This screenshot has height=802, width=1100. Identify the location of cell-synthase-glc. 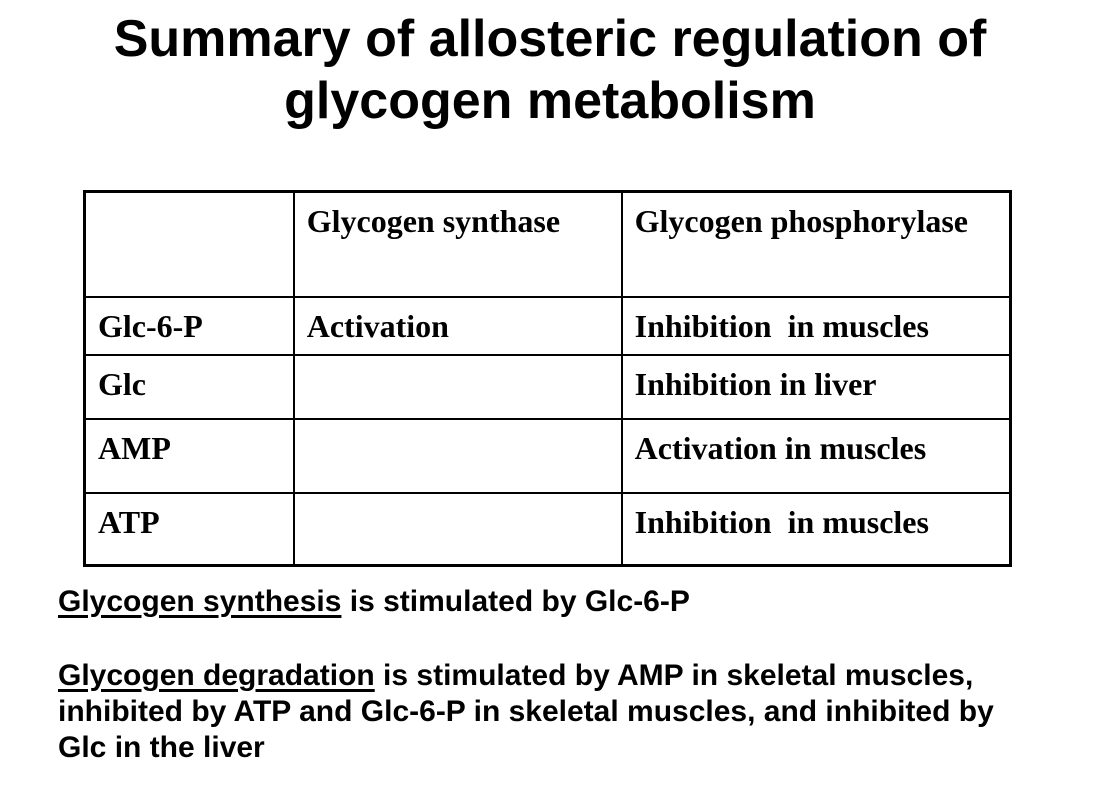
(457, 386).